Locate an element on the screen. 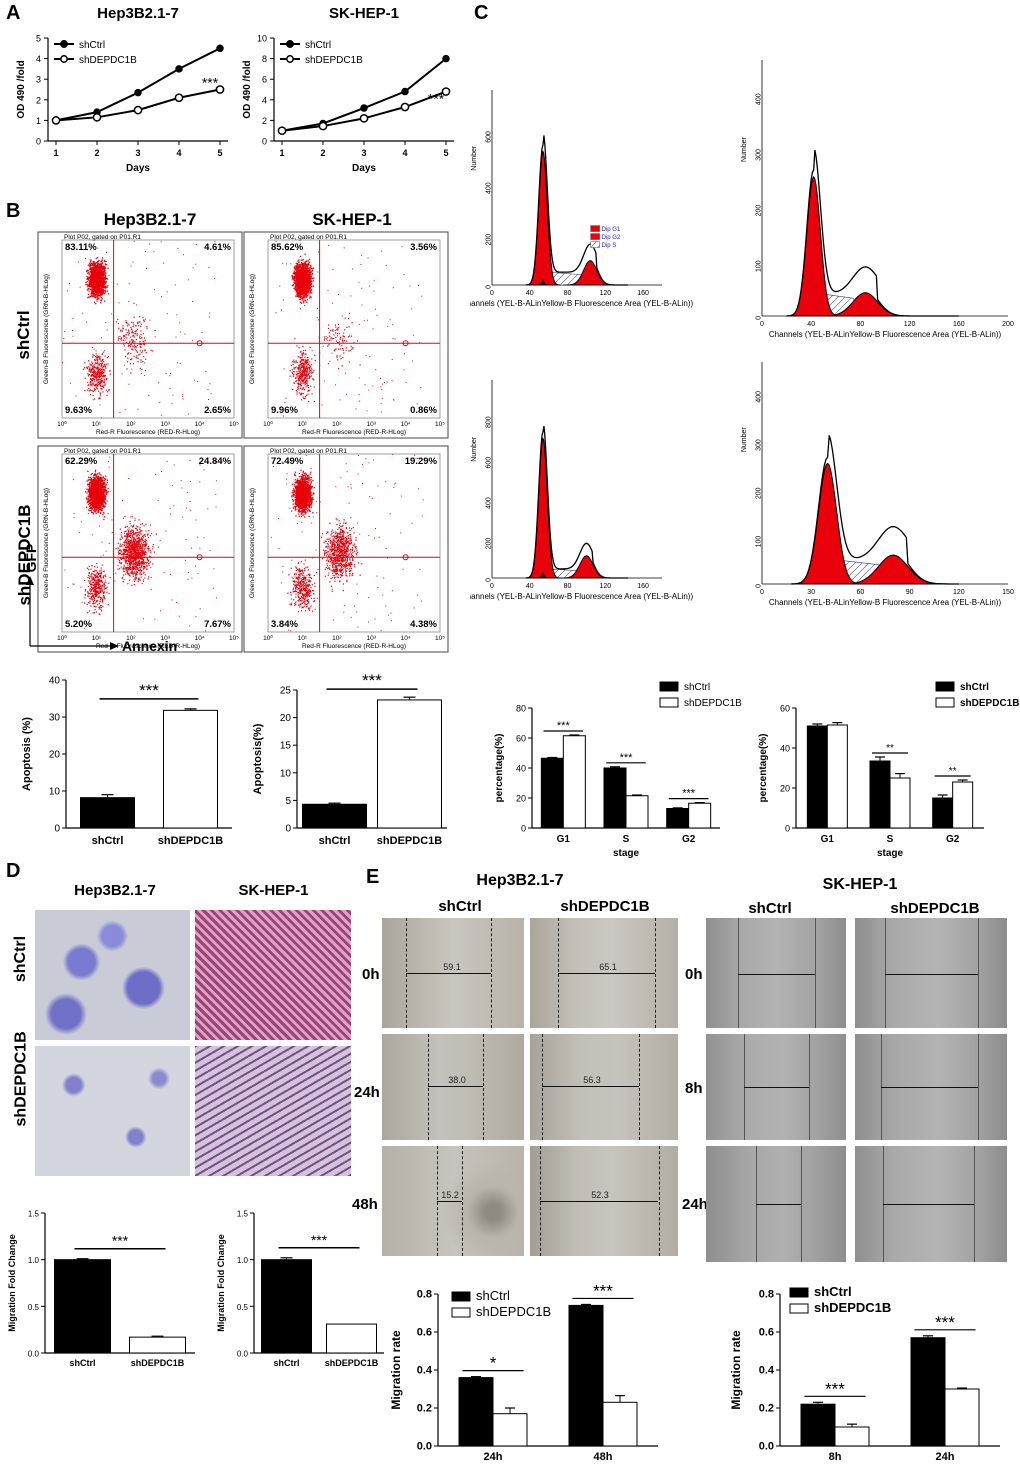 The height and width of the screenshot is (1469, 1020). flow-x-axis-label: Red-R Fluorescence (RED-R-HLog) is located at coordinates (354, 432).